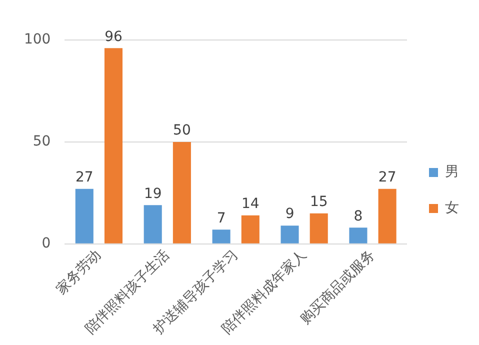 This screenshot has height=345, width=479. Describe the element at coordinates (41, 142) in the screenshot. I see `y-tick-label: 50` at that location.